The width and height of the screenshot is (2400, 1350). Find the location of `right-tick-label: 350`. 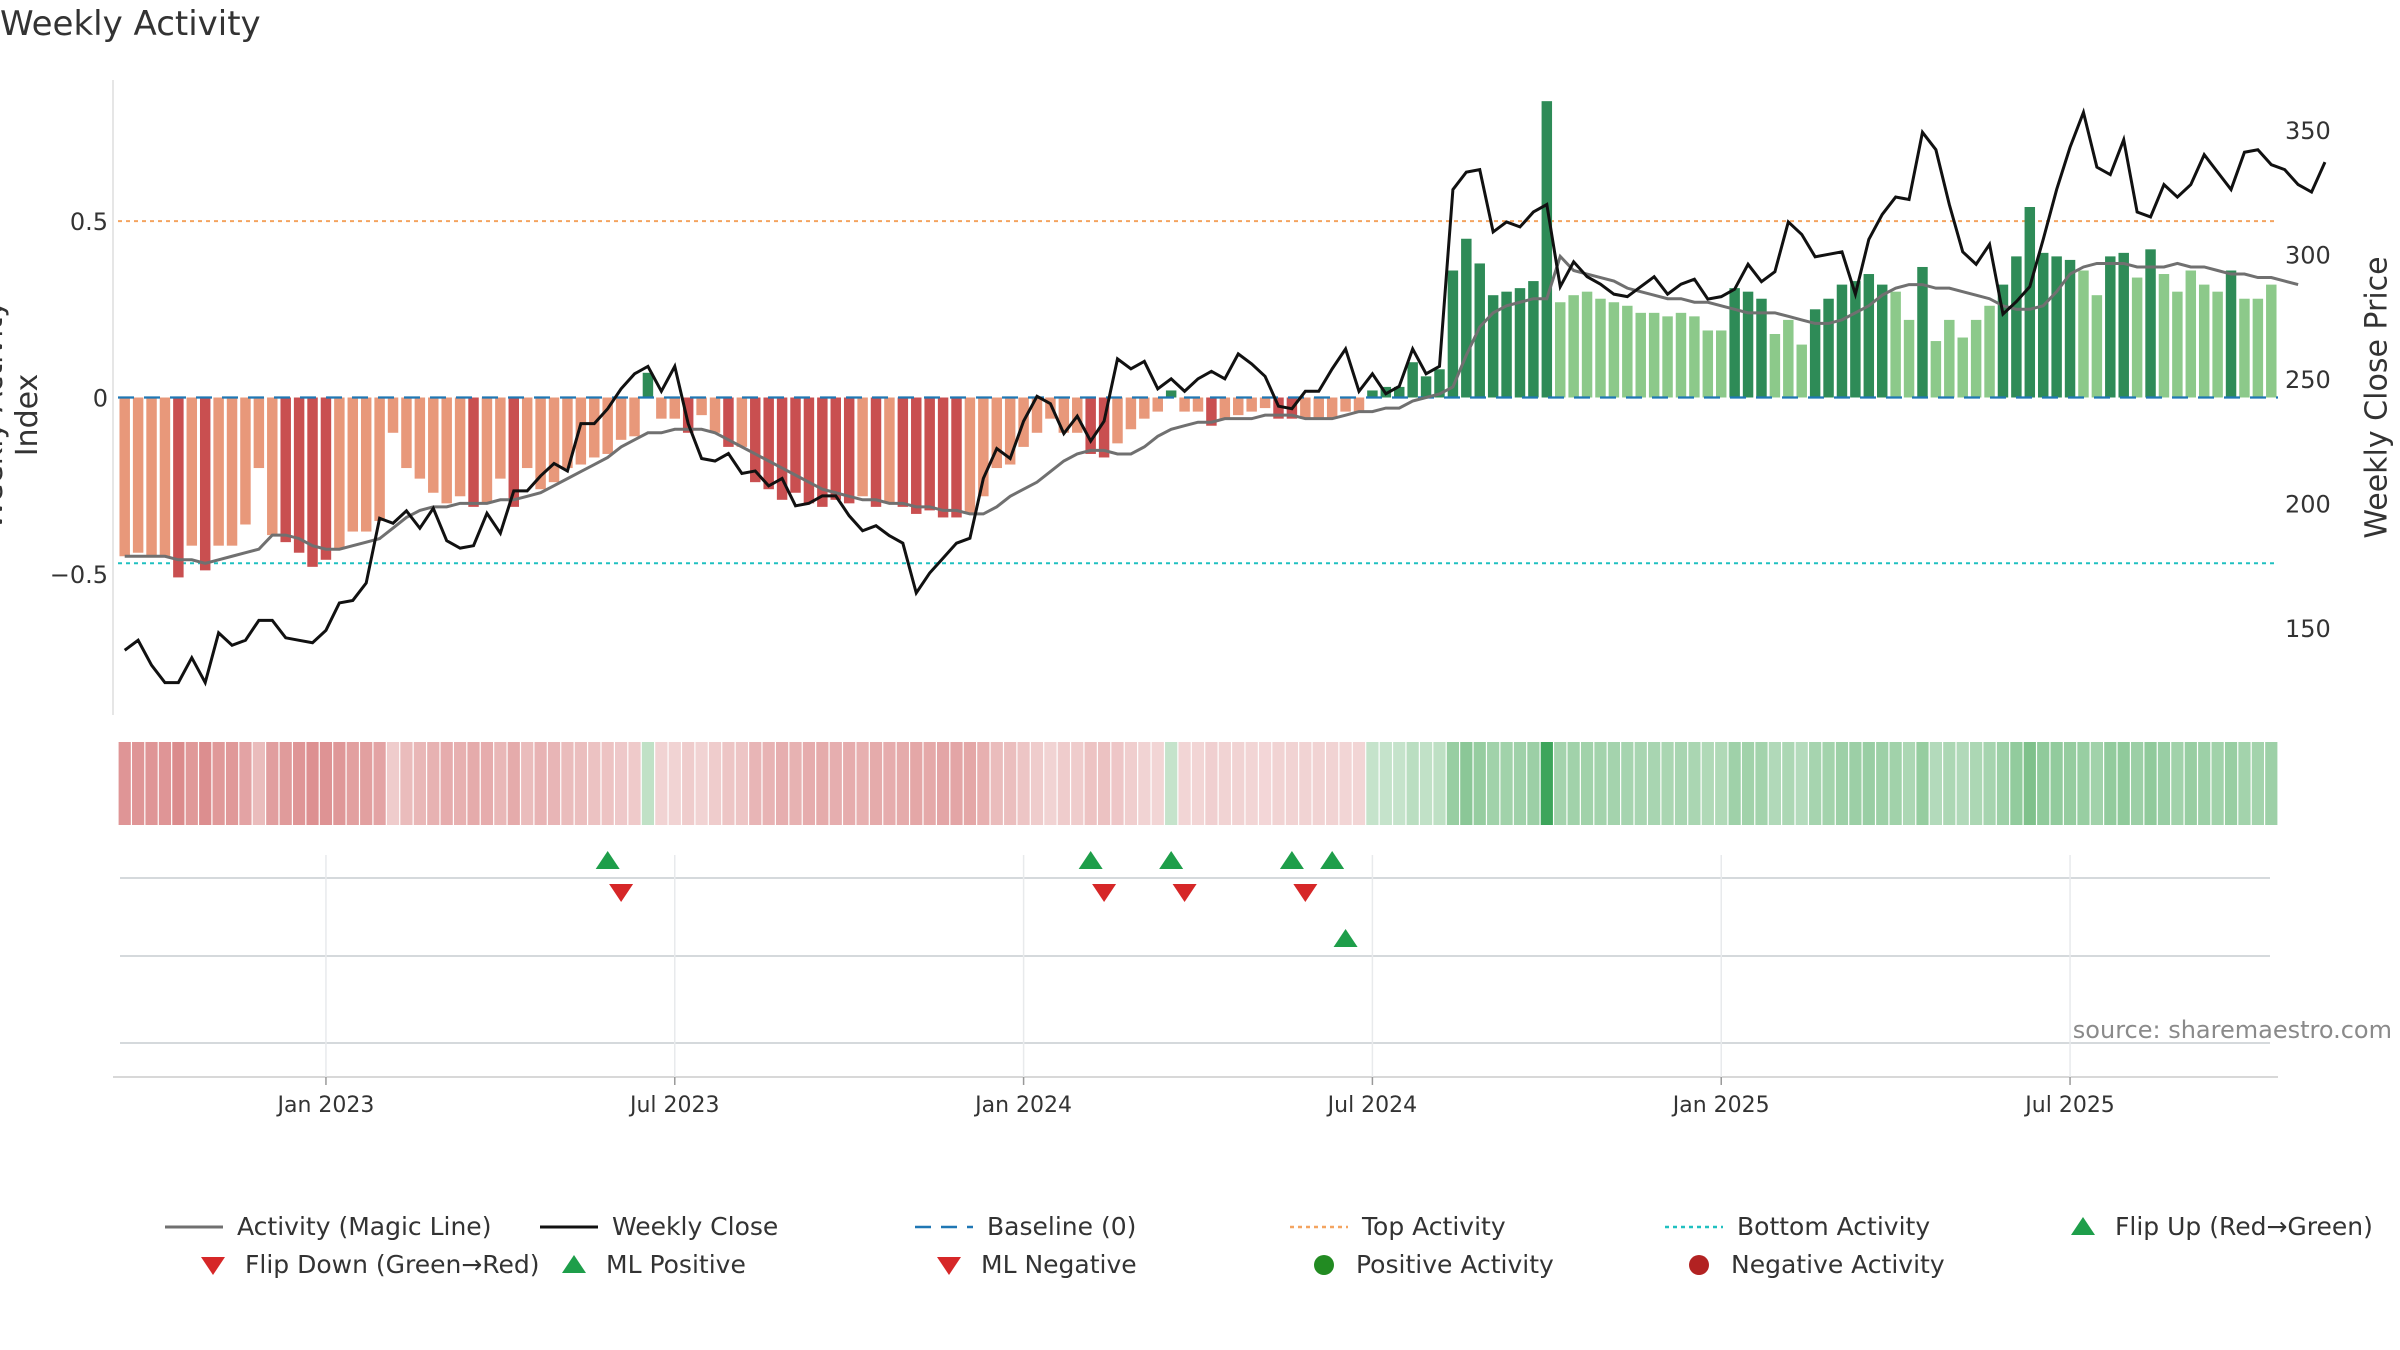

right-tick-label: 350 is located at coordinates (2308, 131).